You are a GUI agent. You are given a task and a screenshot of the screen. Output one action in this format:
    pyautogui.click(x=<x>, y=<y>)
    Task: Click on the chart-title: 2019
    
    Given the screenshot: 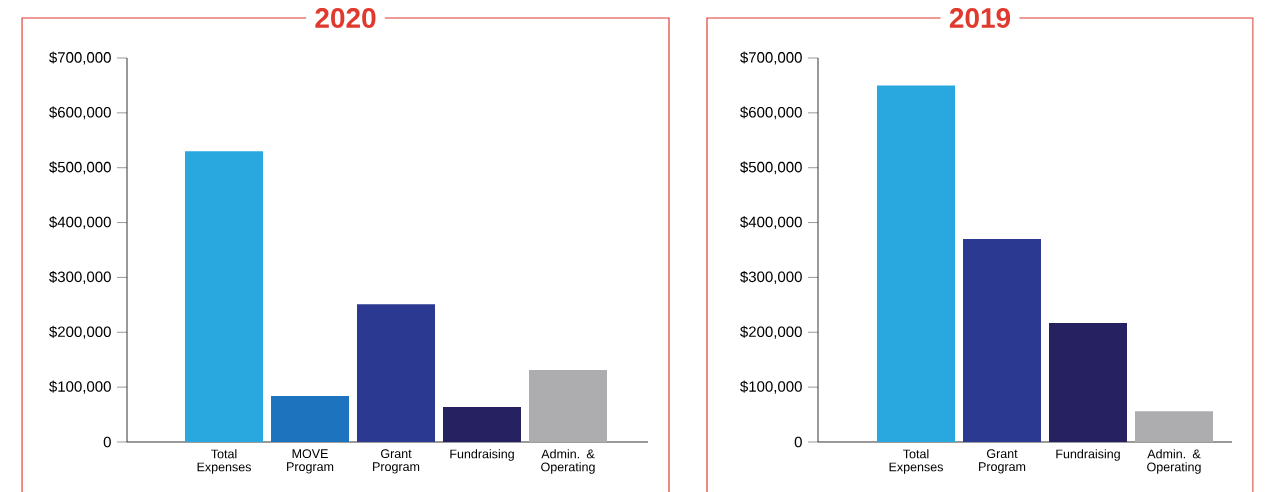 What is the action you would take?
    pyautogui.click(x=980, y=18)
    